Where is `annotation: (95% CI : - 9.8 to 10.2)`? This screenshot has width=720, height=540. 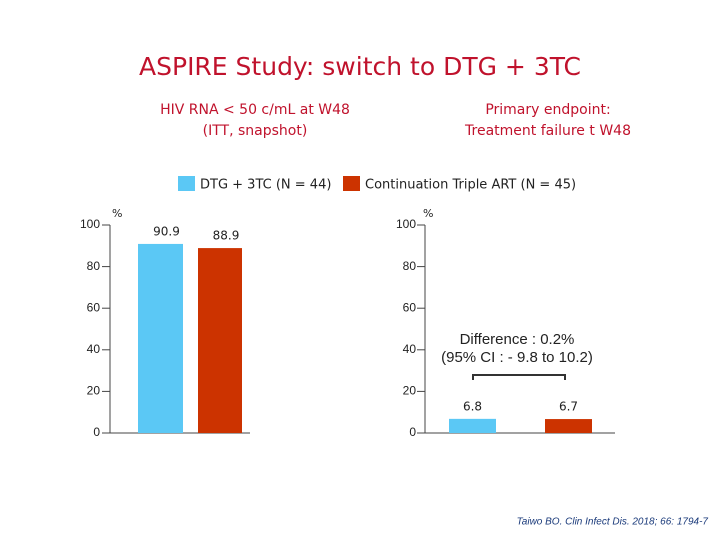
annotation: (95% CI : - 9.8 to 10.2) is located at coordinates (517, 357).